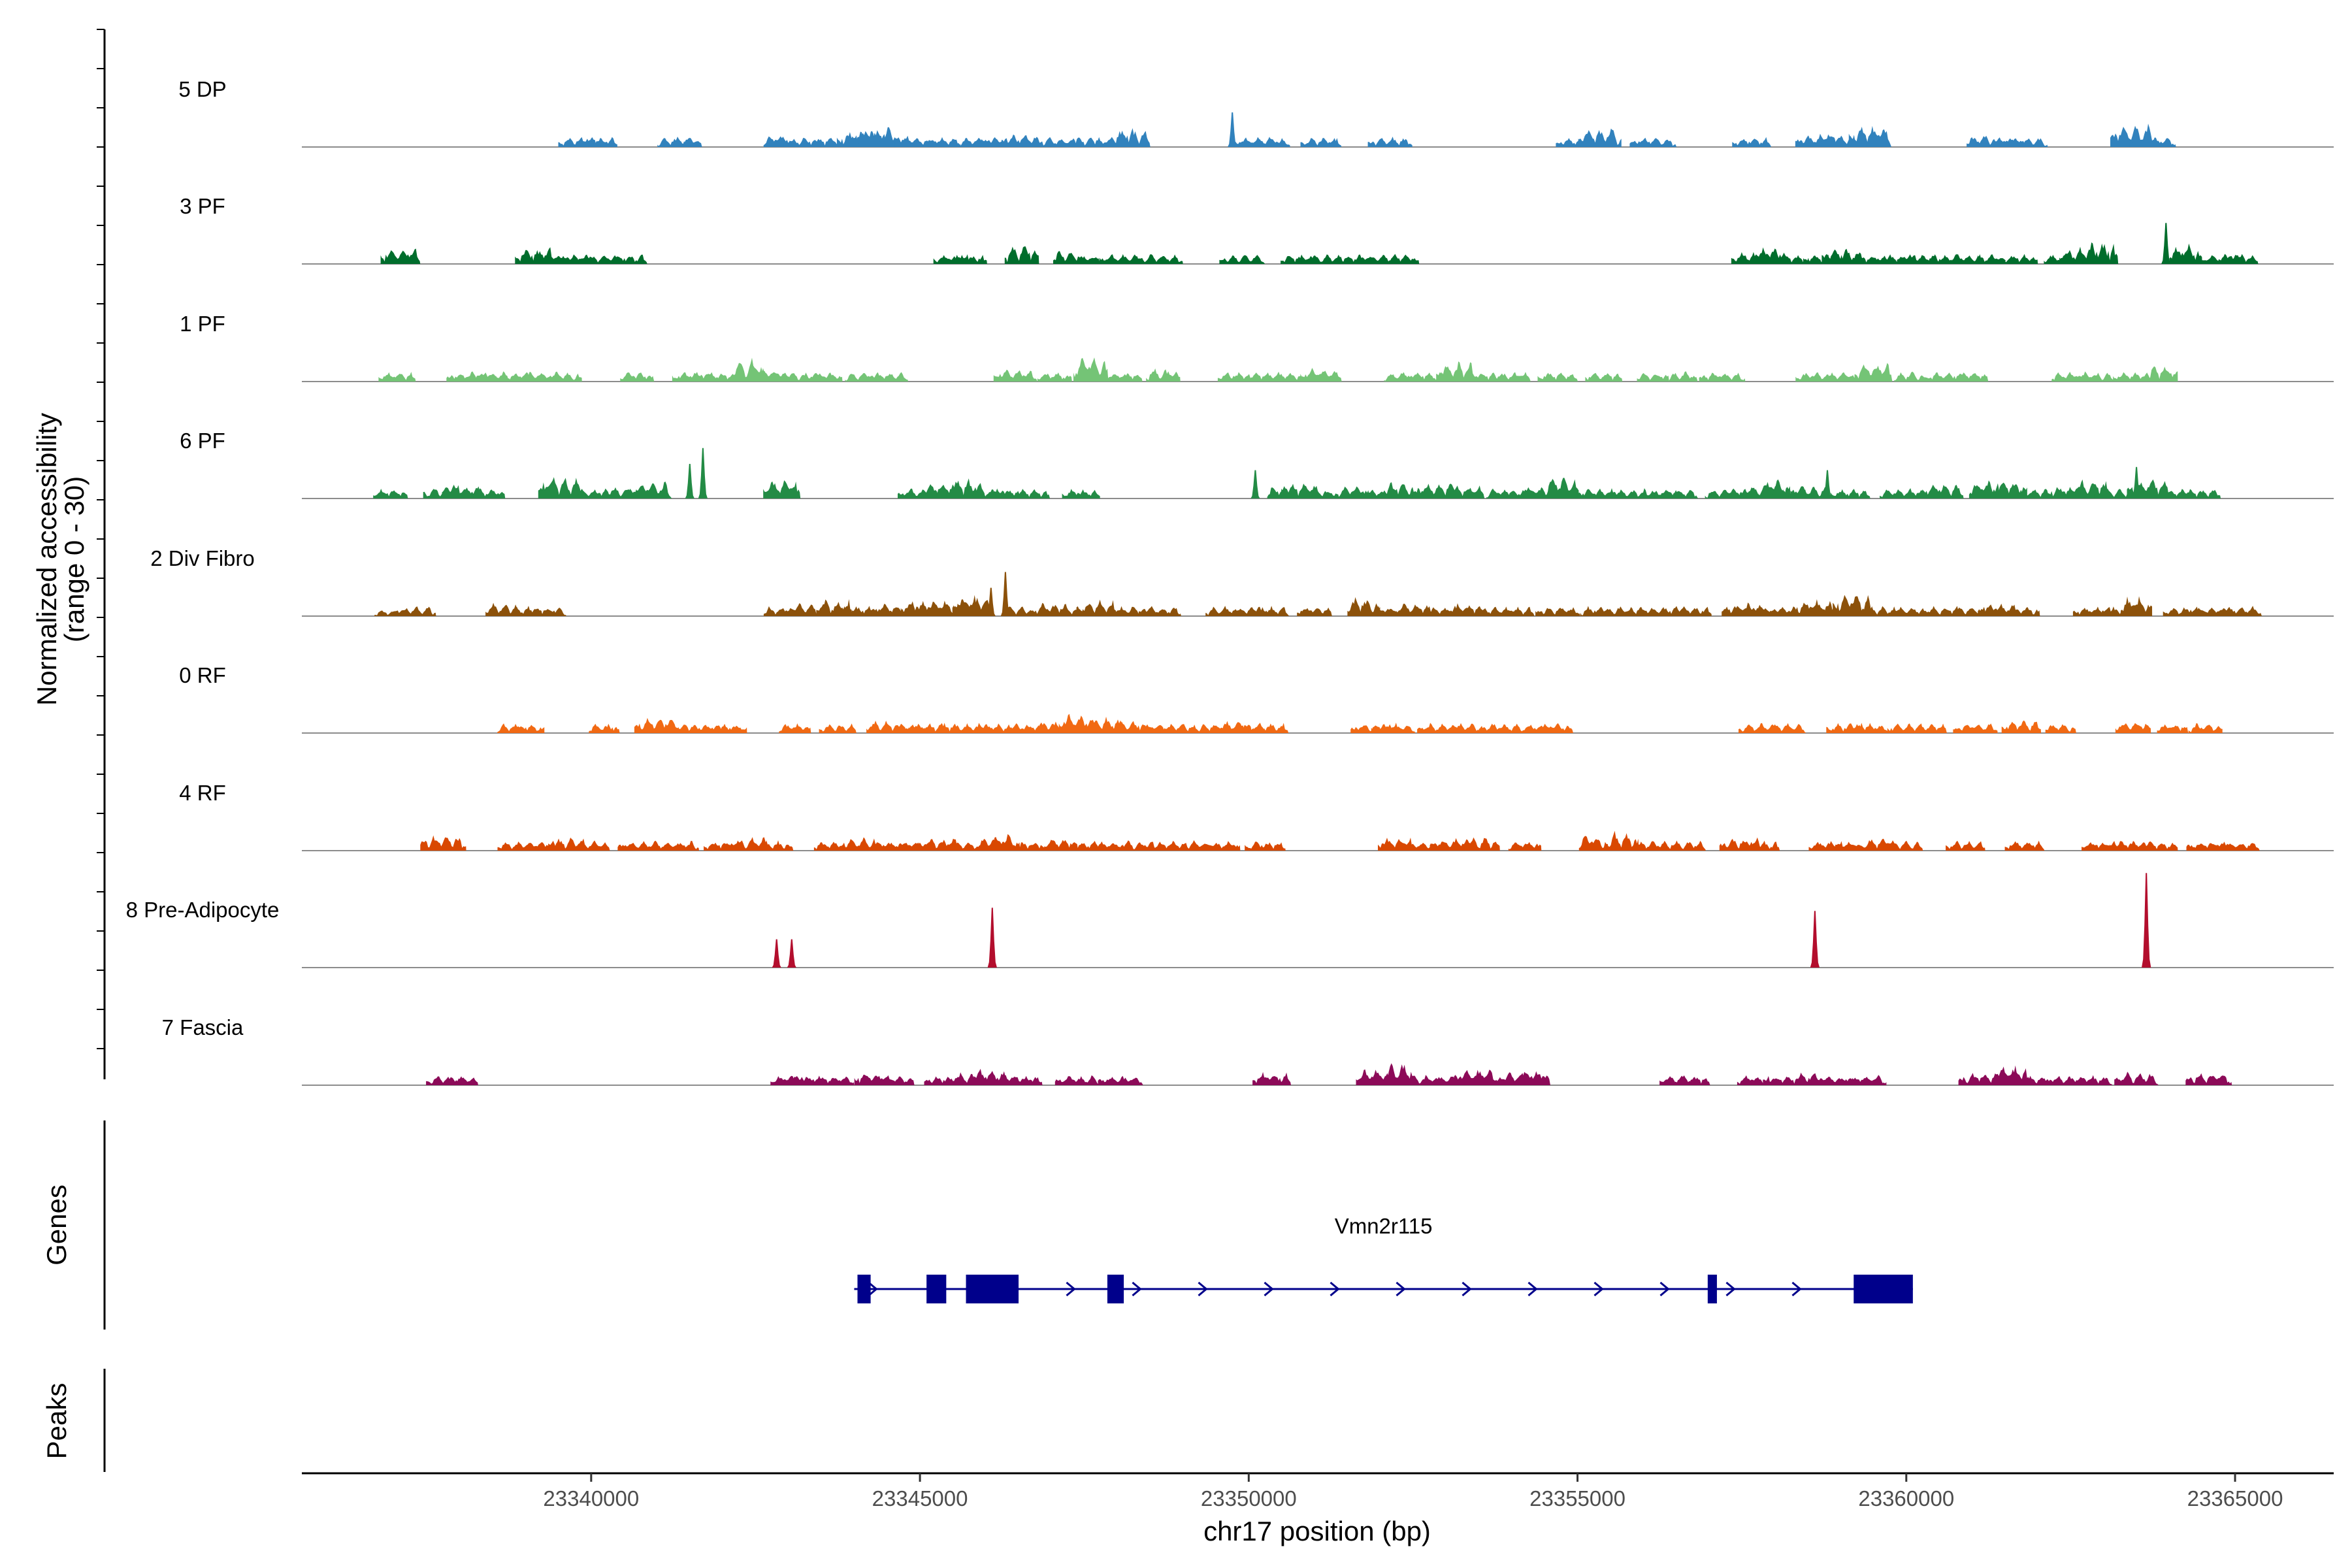  I want to click on x-tick-label: 23345000, so click(920, 1498).